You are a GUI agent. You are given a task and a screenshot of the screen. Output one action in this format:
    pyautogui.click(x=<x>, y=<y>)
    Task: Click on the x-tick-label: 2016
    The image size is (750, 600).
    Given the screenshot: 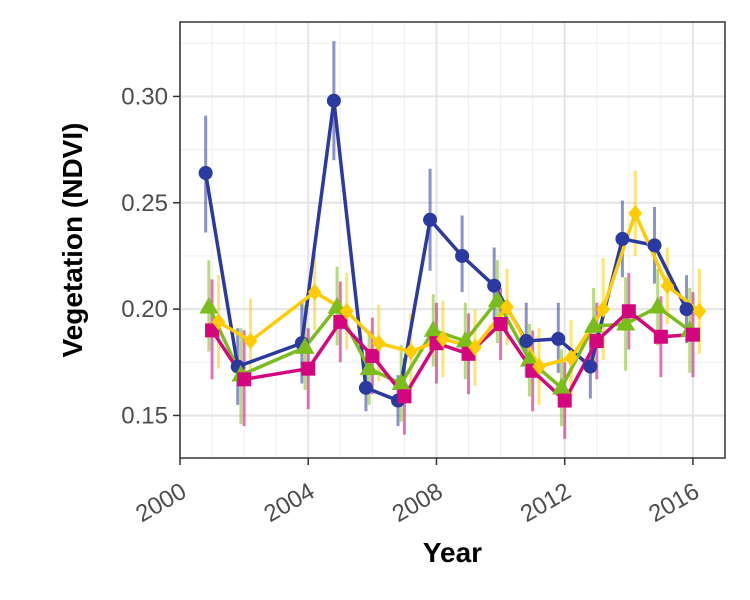 What is the action you would take?
    pyautogui.click(x=674, y=503)
    